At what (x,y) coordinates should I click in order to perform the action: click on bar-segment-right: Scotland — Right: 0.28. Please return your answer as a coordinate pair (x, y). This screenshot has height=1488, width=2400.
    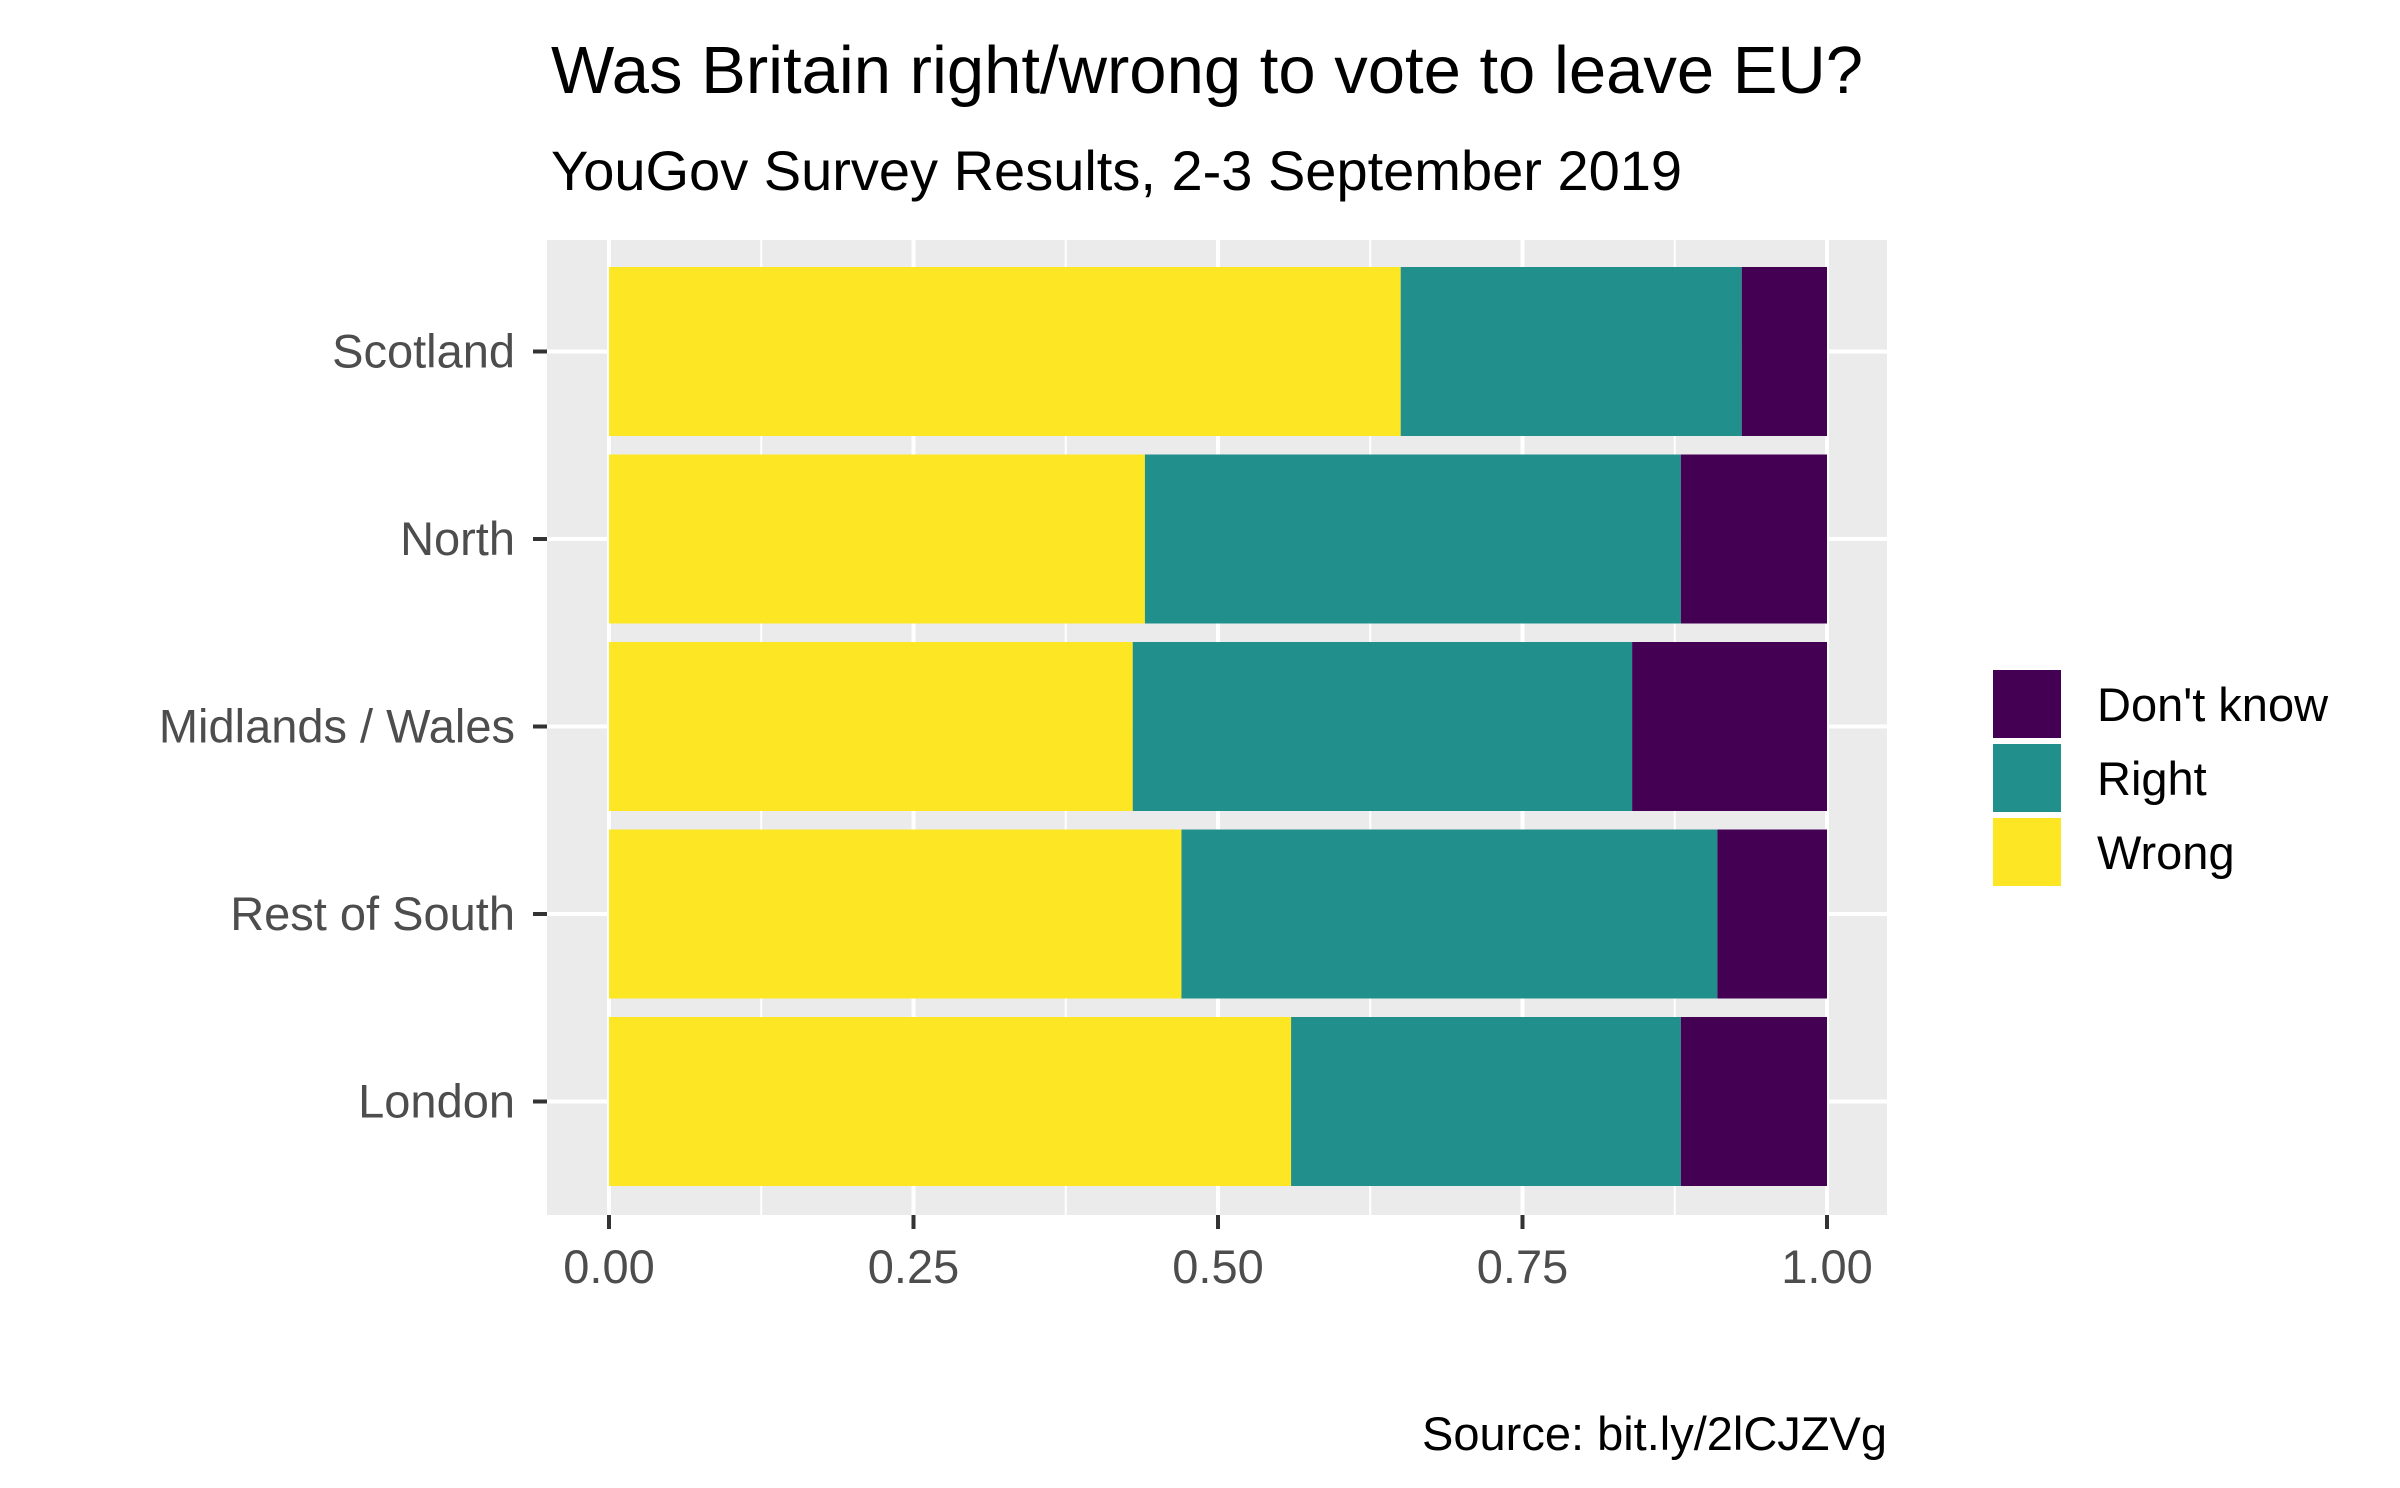
    Looking at the image, I should click on (1571, 351).